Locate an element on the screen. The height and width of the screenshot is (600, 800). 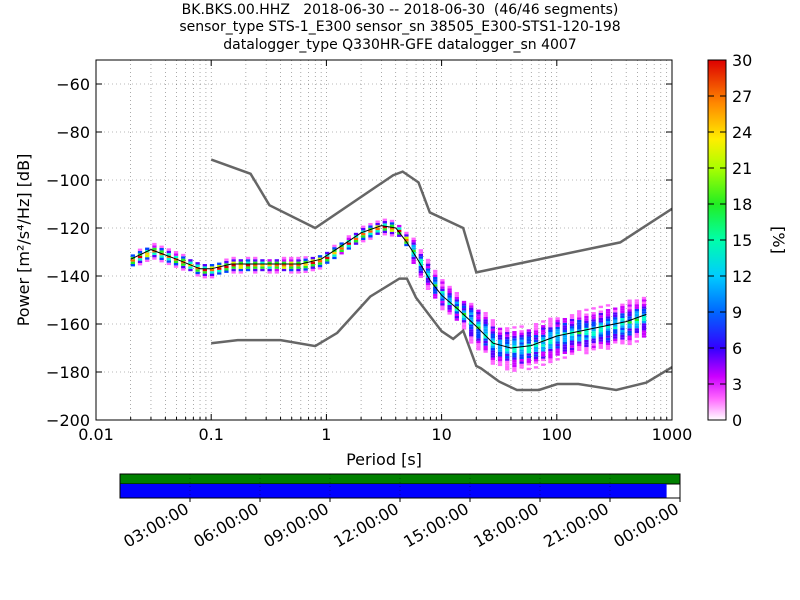
x-axis-title: Period [s] is located at coordinates (384, 459).